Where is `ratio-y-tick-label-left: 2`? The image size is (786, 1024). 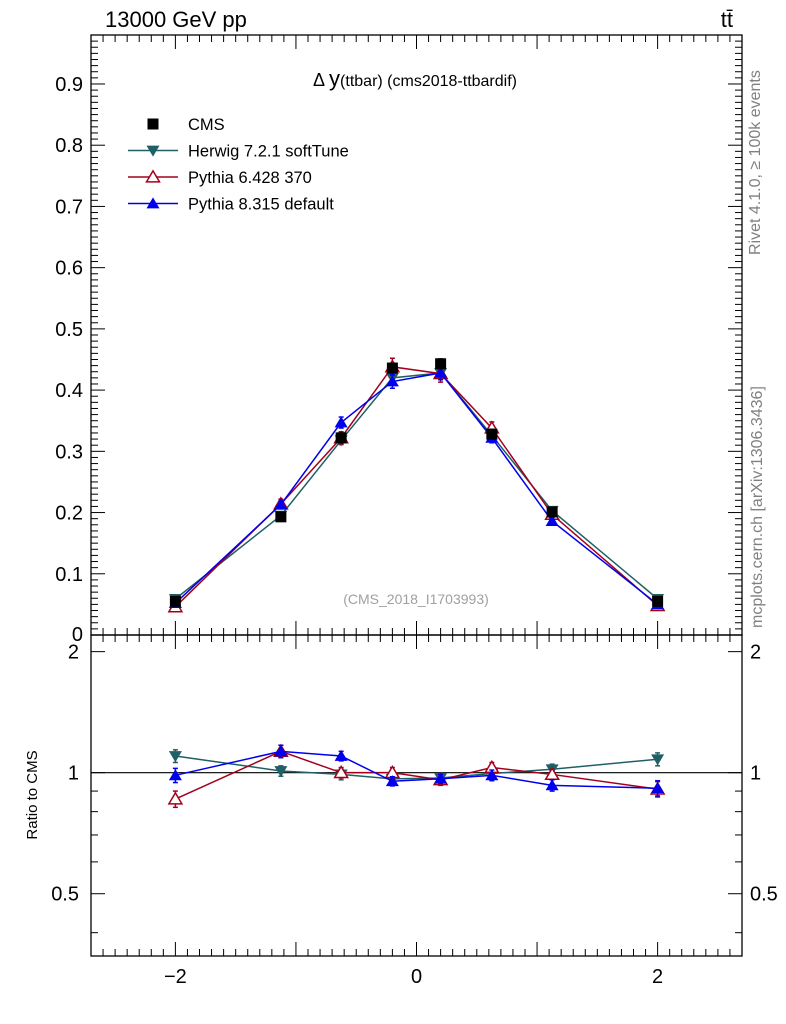
ratio-y-tick-label-left: 2 is located at coordinates (73, 653).